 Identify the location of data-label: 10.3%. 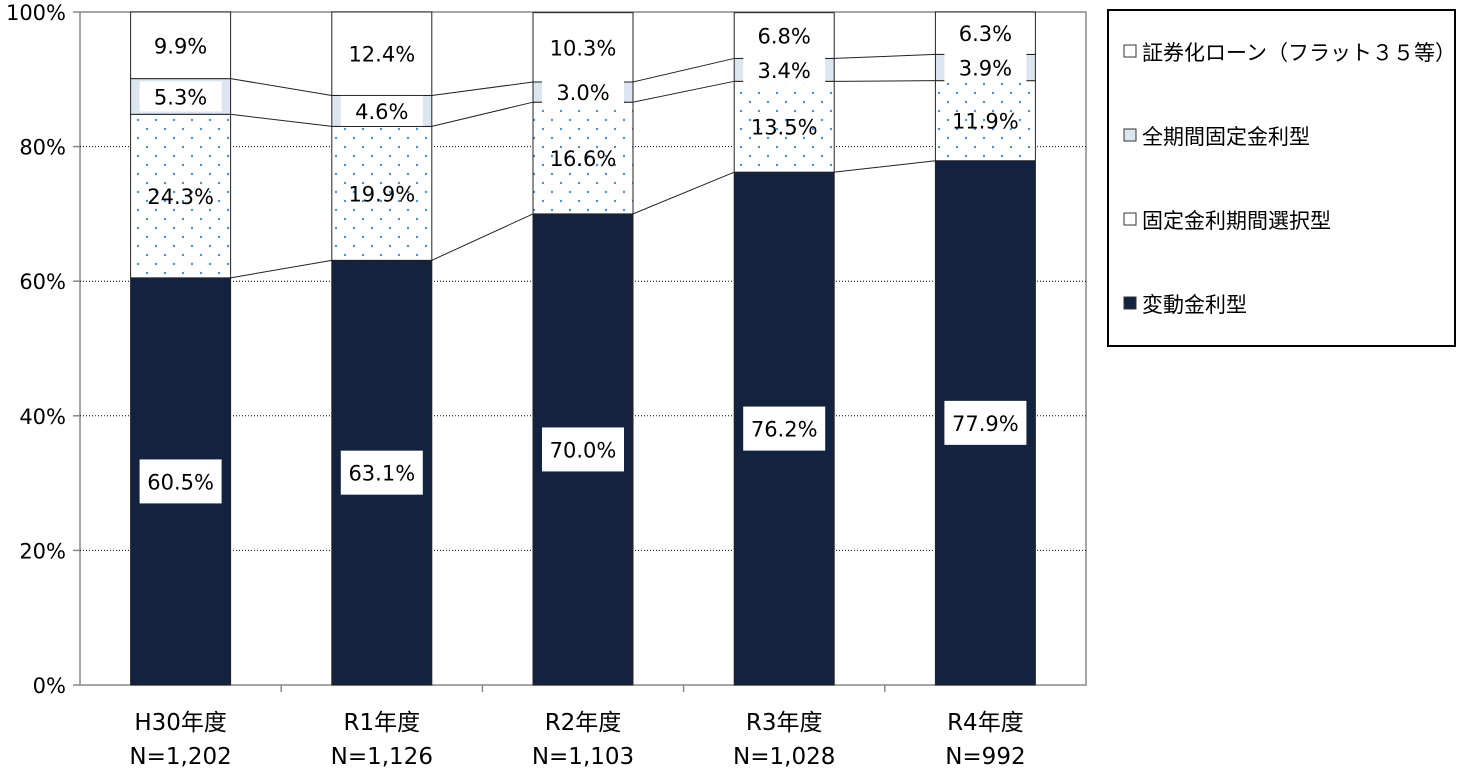
(583, 48).